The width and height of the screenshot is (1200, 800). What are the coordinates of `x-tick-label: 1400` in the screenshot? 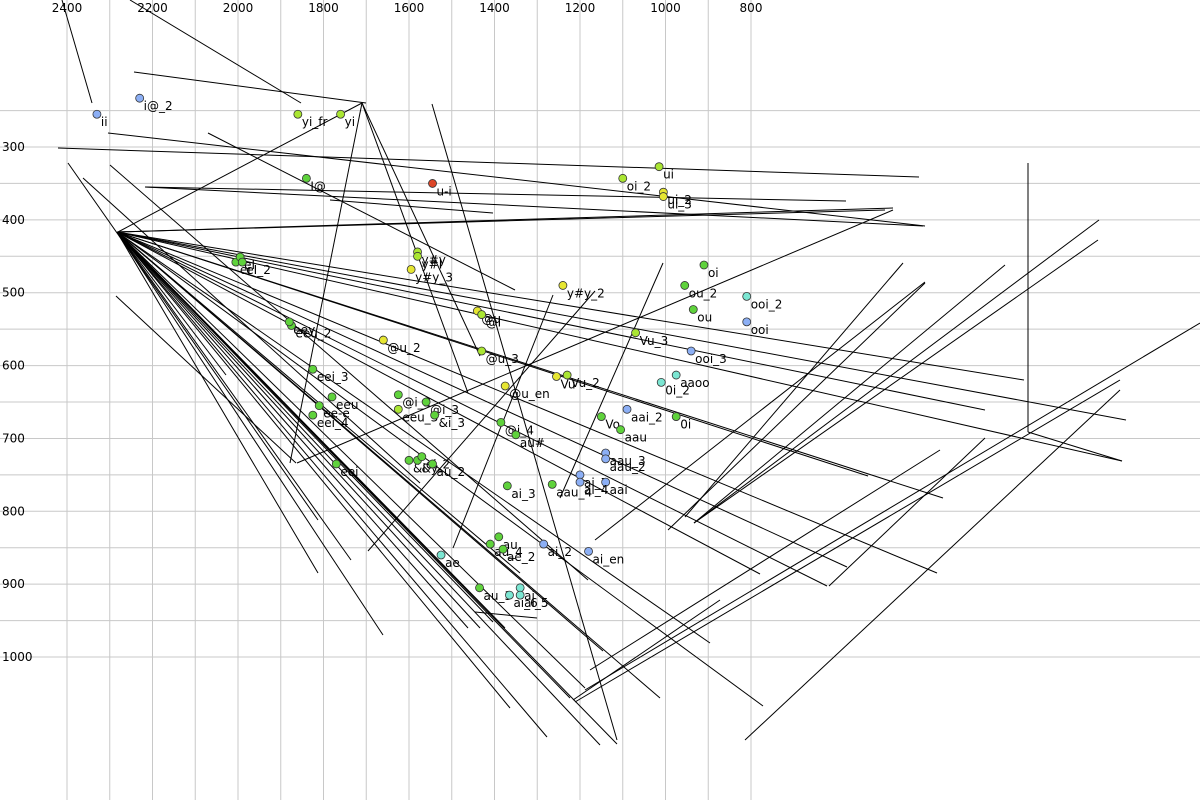 It's located at (494, 8).